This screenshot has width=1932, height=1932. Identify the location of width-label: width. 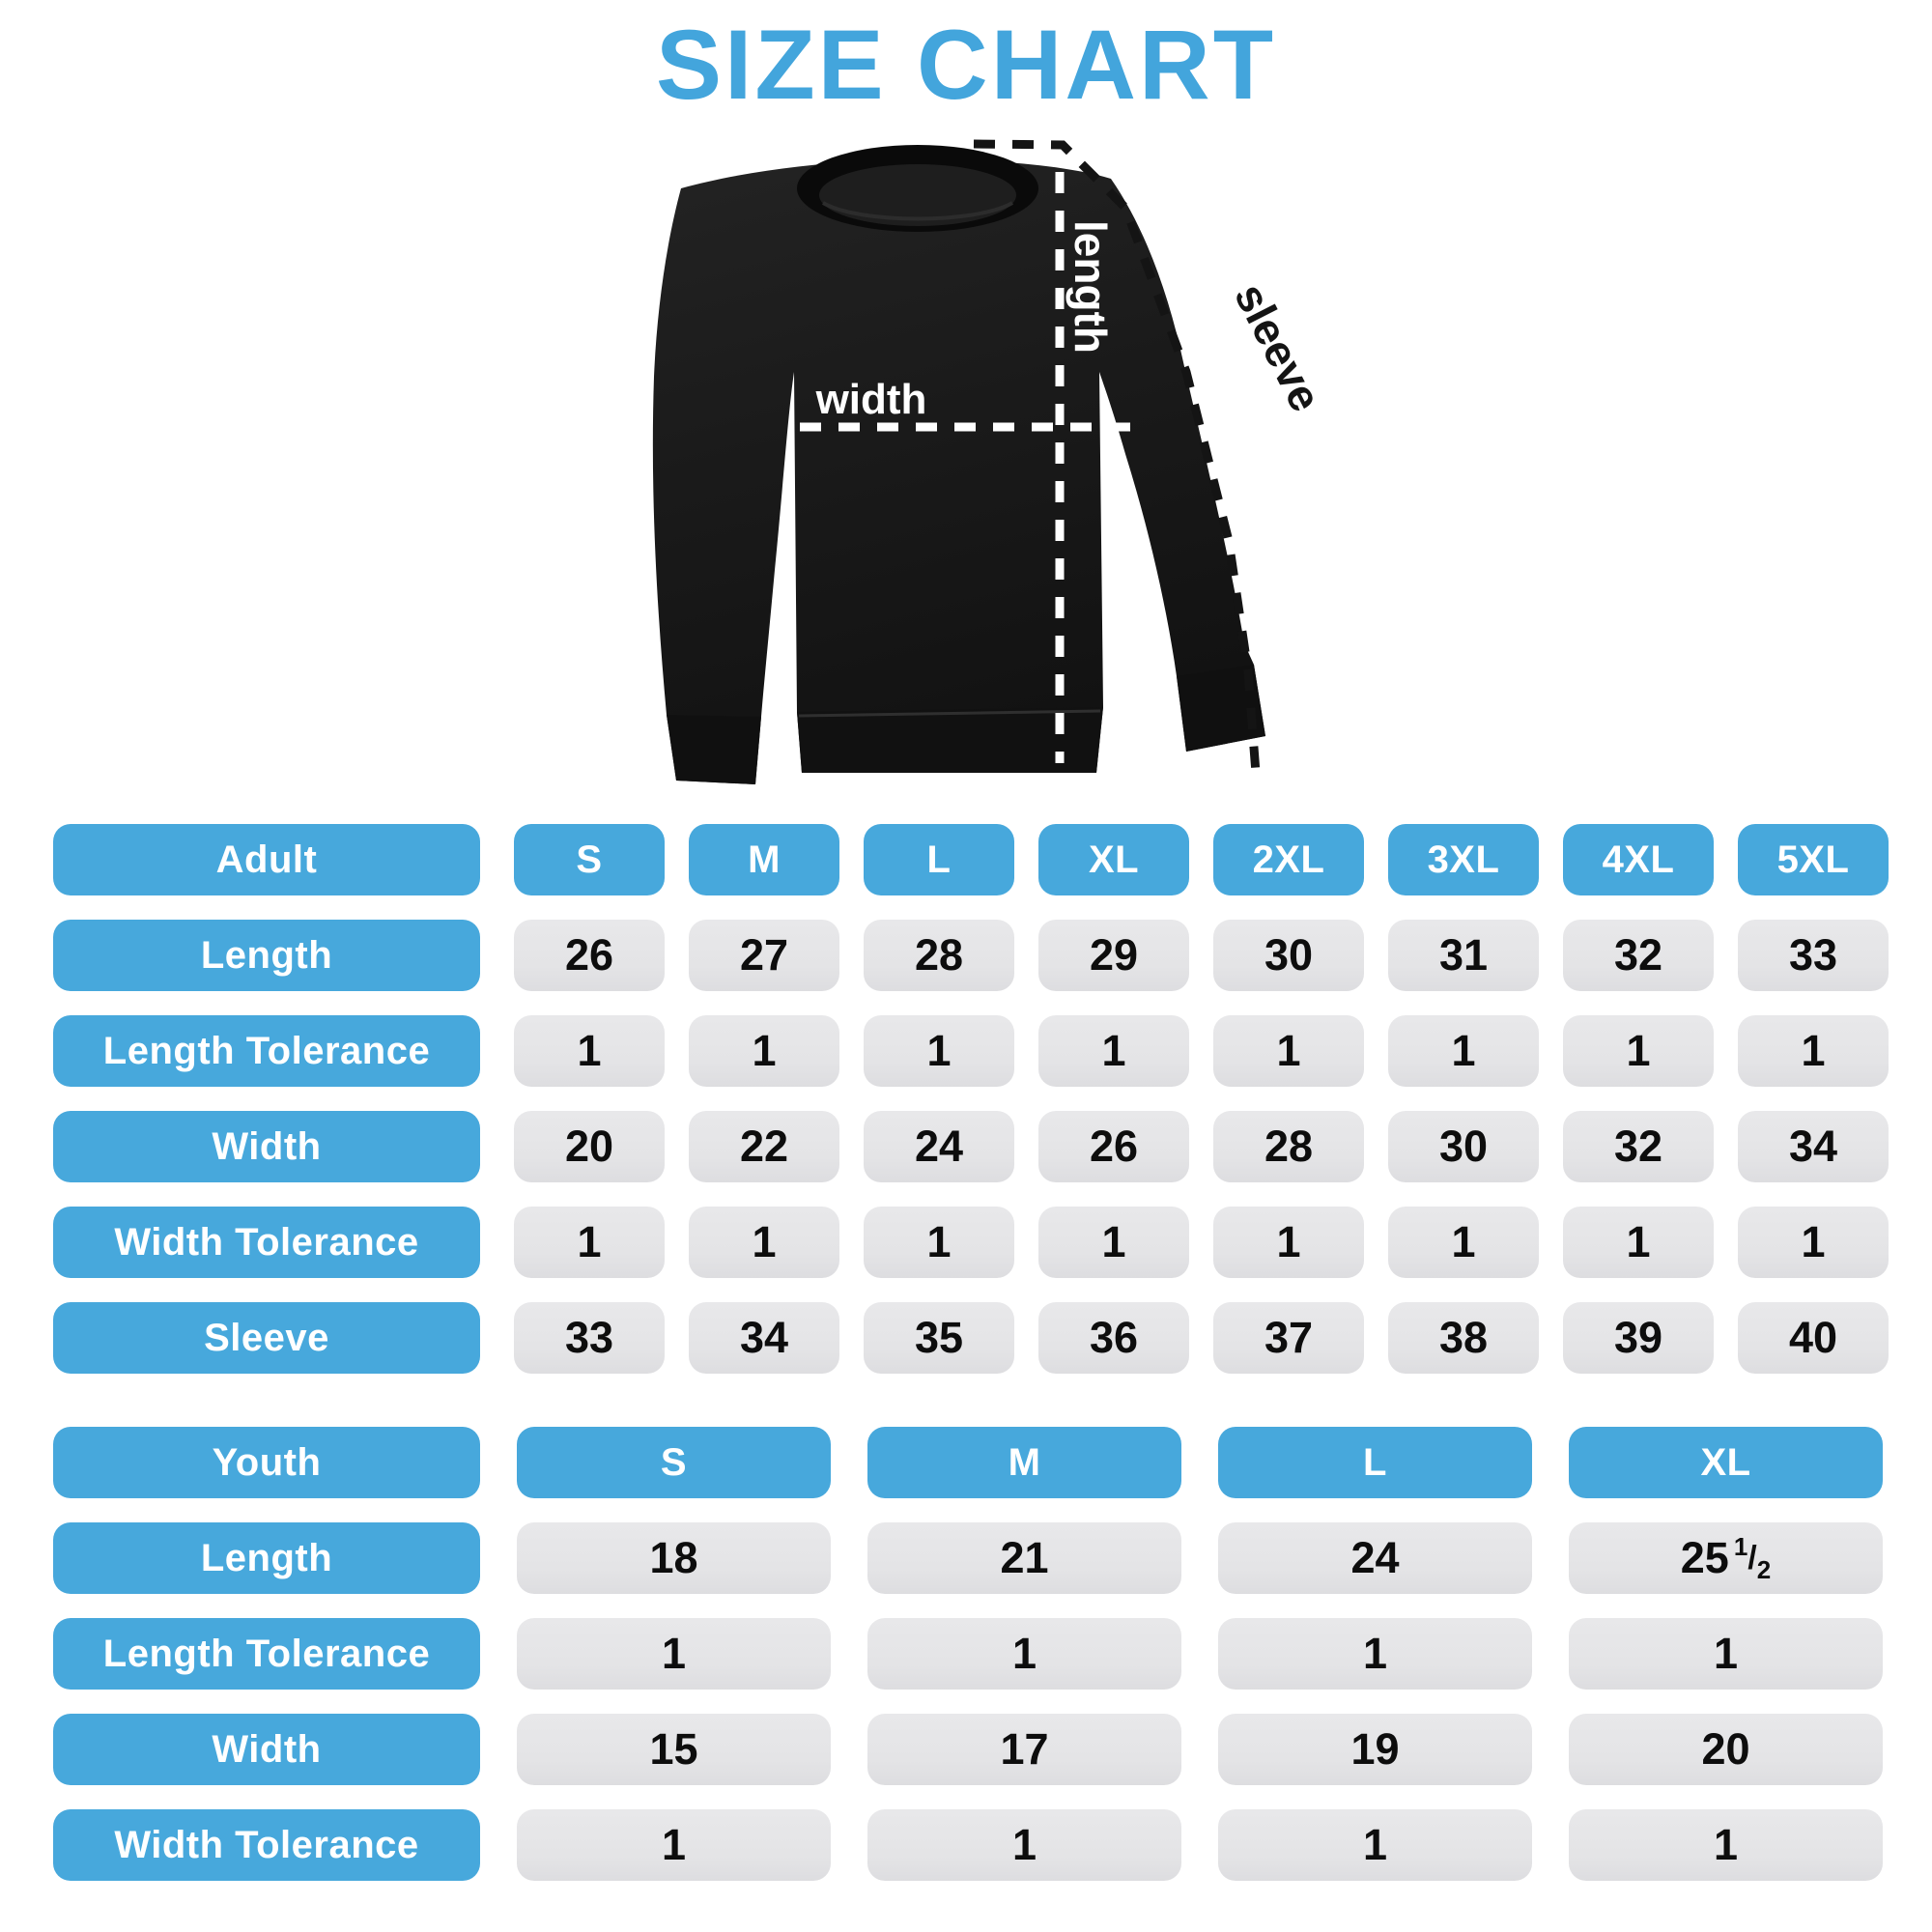
(871, 399).